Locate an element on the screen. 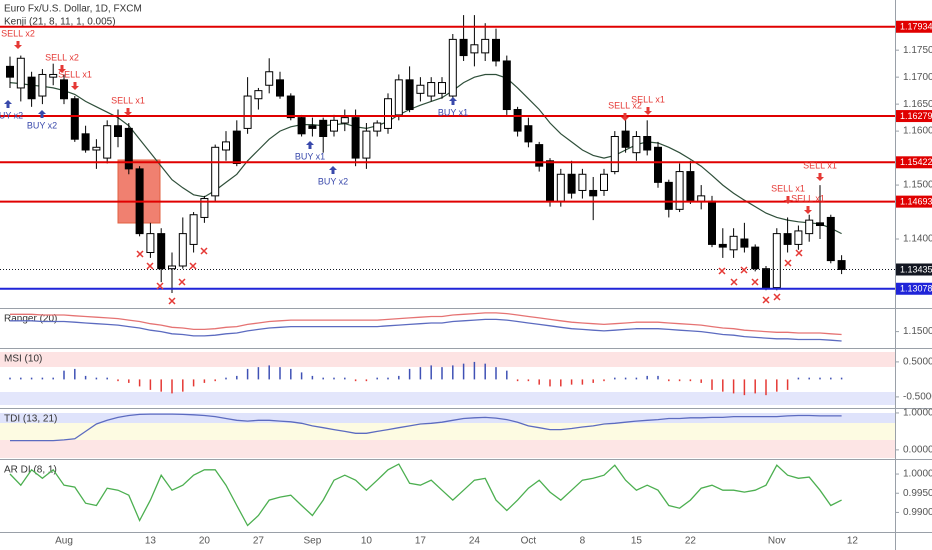  price-level-label: 1.13078 is located at coordinates (916, 289).